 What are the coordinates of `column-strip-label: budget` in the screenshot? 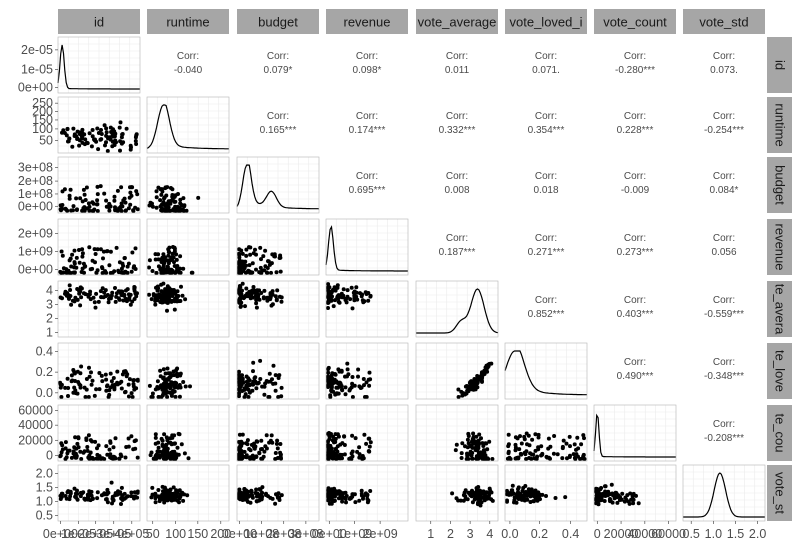 It's located at (278, 22).